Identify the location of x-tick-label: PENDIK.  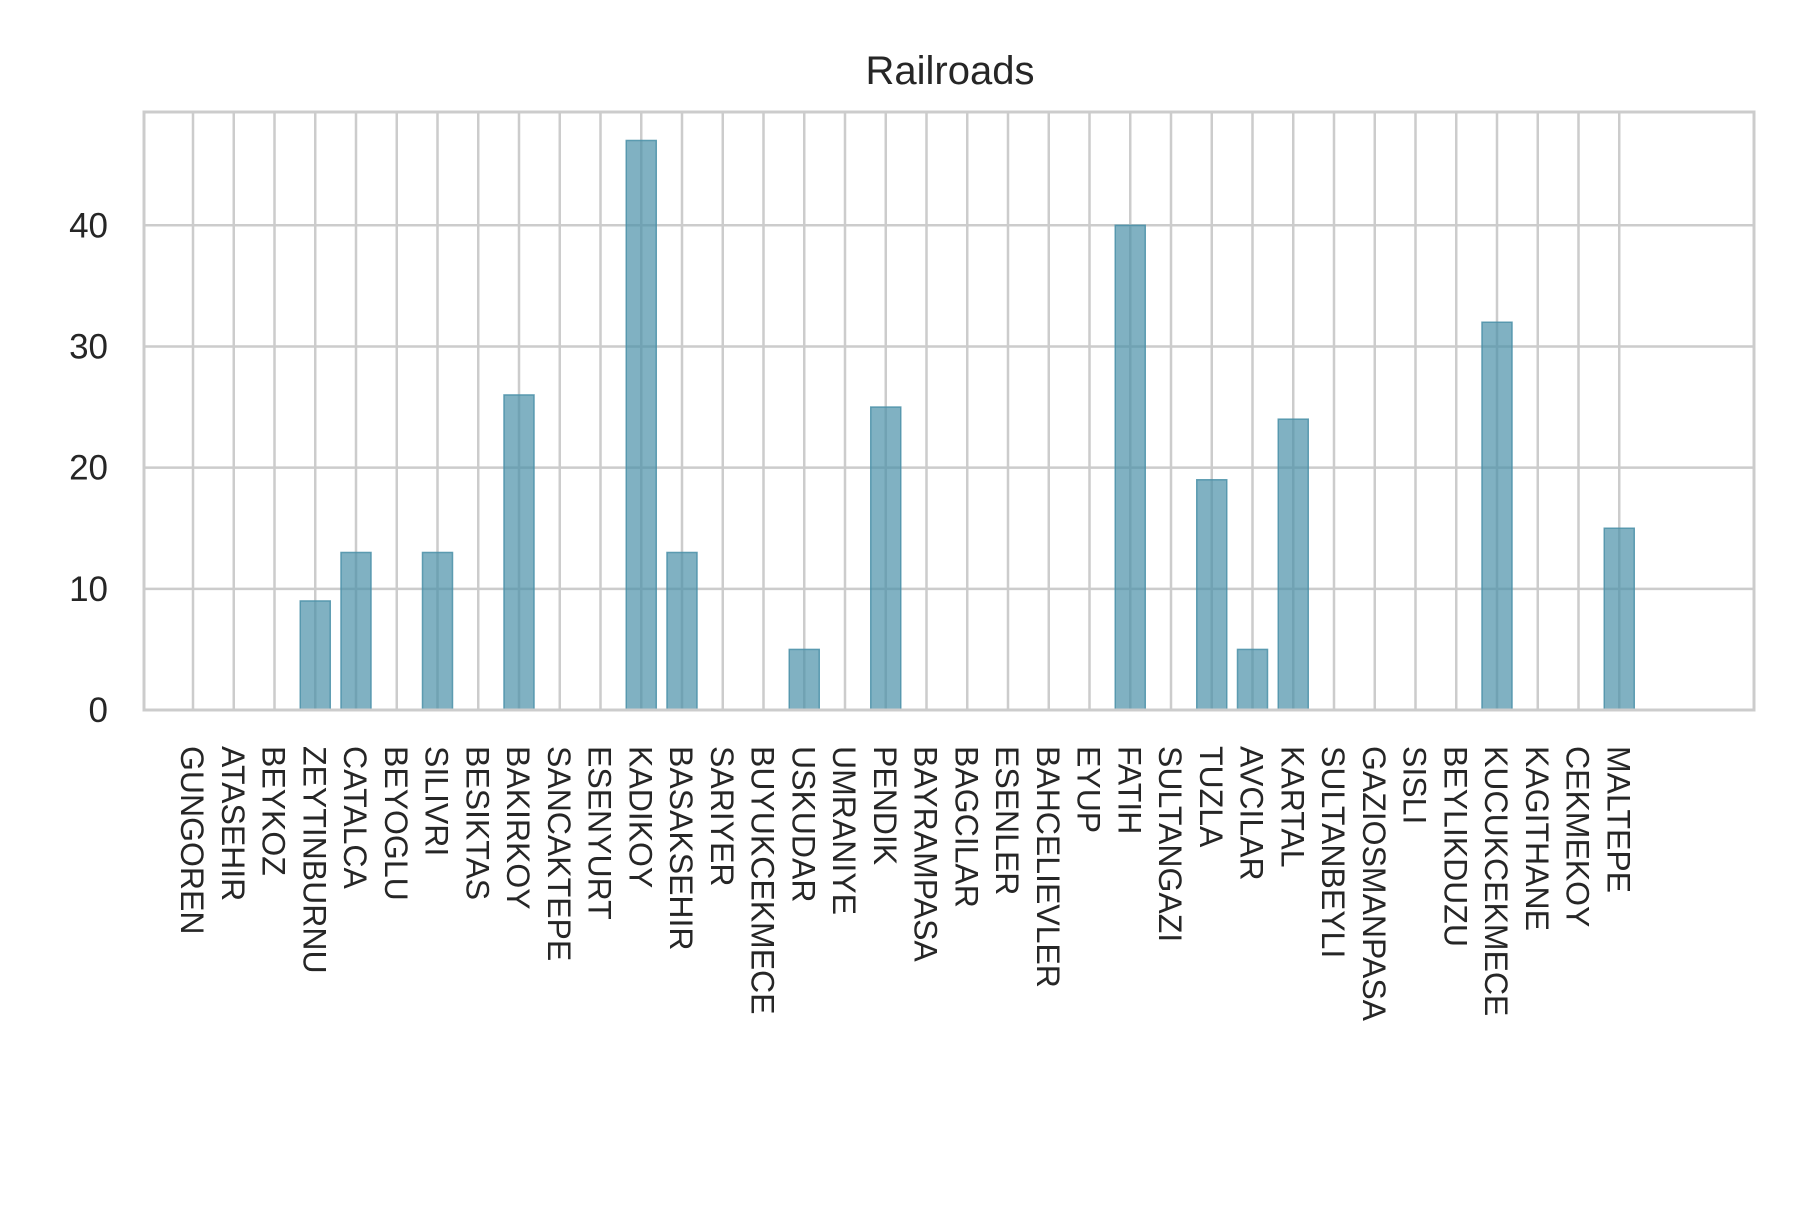
(885, 805).